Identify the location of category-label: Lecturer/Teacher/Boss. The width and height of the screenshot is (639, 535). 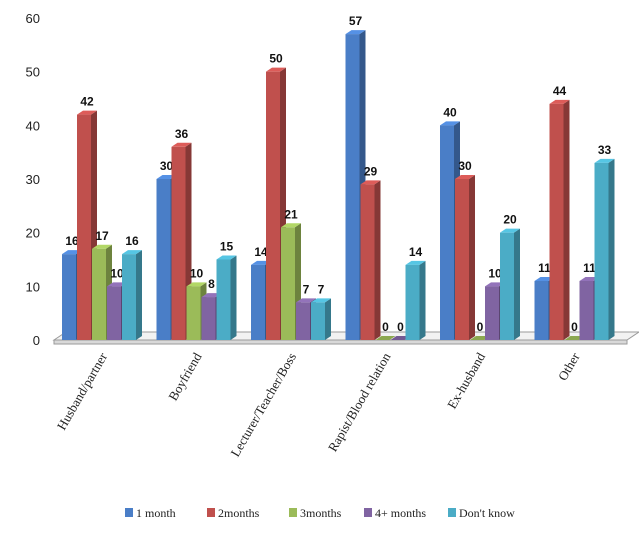
(263, 404).